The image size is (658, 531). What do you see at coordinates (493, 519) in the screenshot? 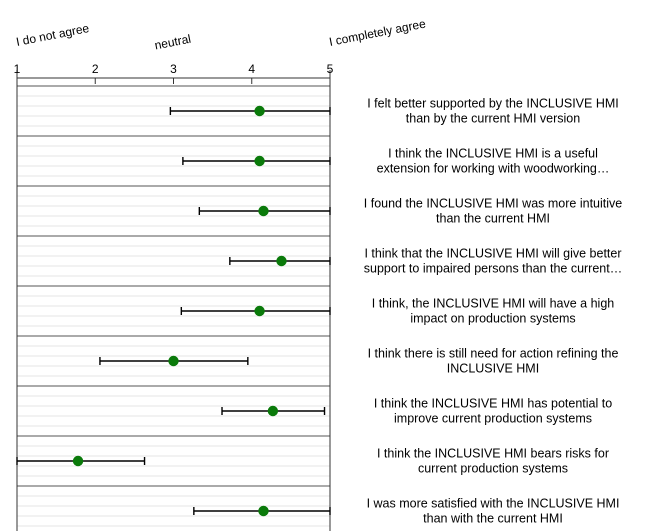
I see `statement-label: than with the current HMI` at bounding box center [493, 519].